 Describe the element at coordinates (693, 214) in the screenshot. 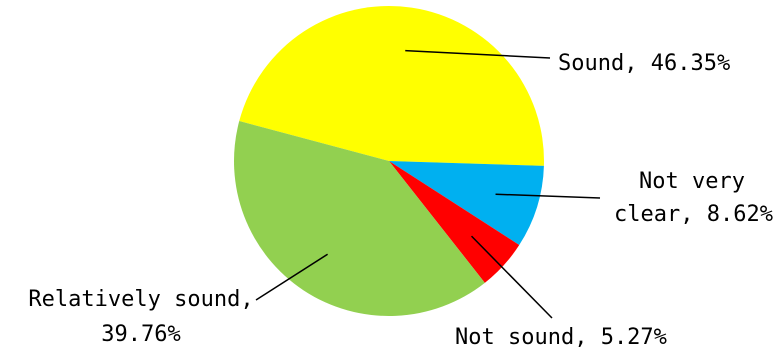

I see `data-label-not-very-clear-line-2: clear, 8.62%` at that location.